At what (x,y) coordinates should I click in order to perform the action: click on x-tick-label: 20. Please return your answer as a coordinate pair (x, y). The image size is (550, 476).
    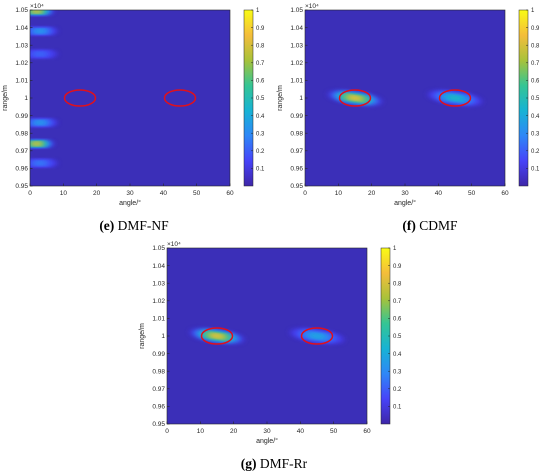
    Looking at the image, I should click on (234, 431).